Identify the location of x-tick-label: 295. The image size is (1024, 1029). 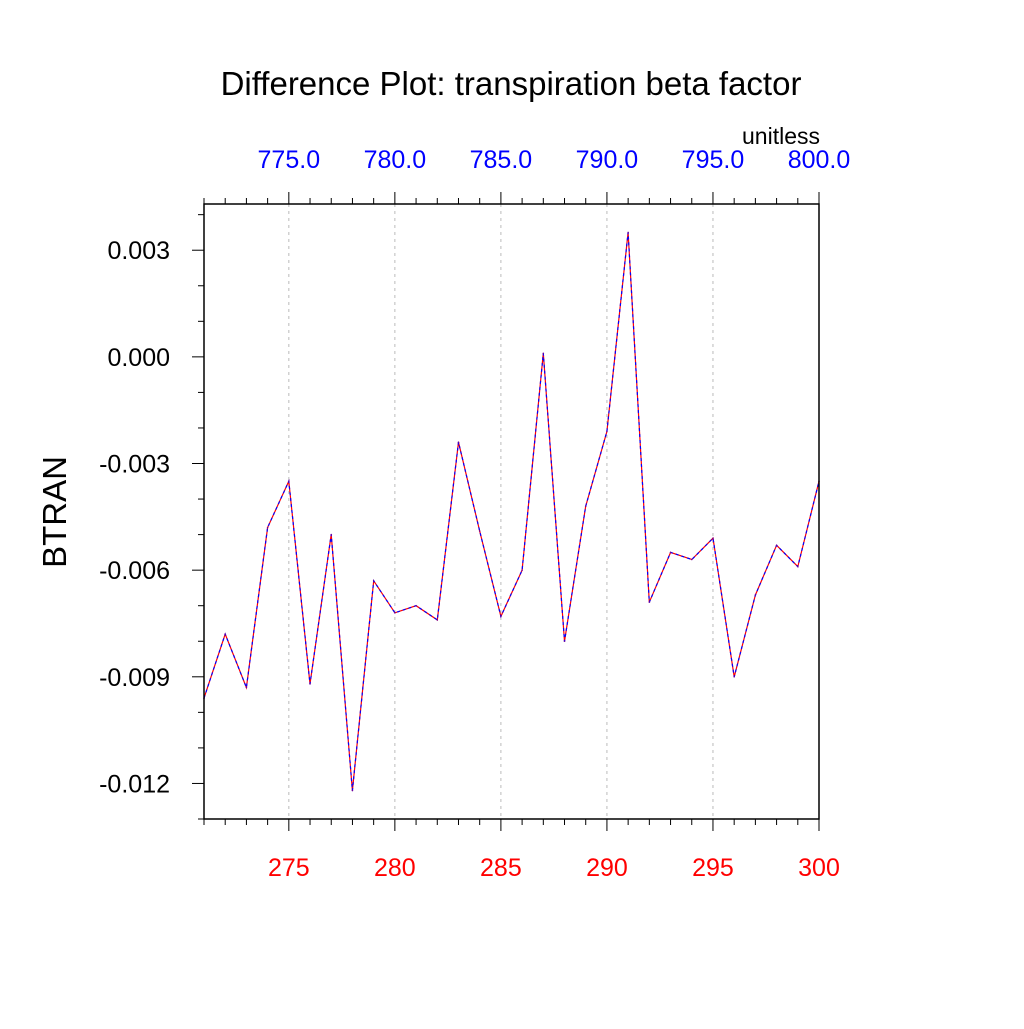
(713, 868).